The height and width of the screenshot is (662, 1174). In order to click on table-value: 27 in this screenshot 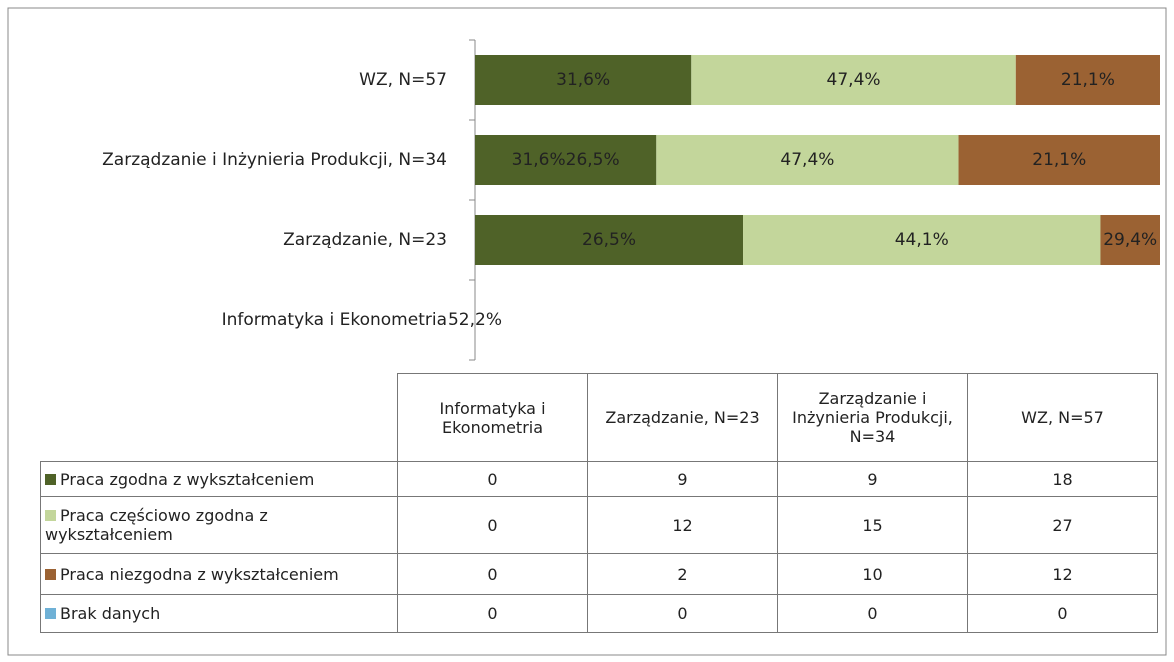, I will do `click(1062, 525)`.